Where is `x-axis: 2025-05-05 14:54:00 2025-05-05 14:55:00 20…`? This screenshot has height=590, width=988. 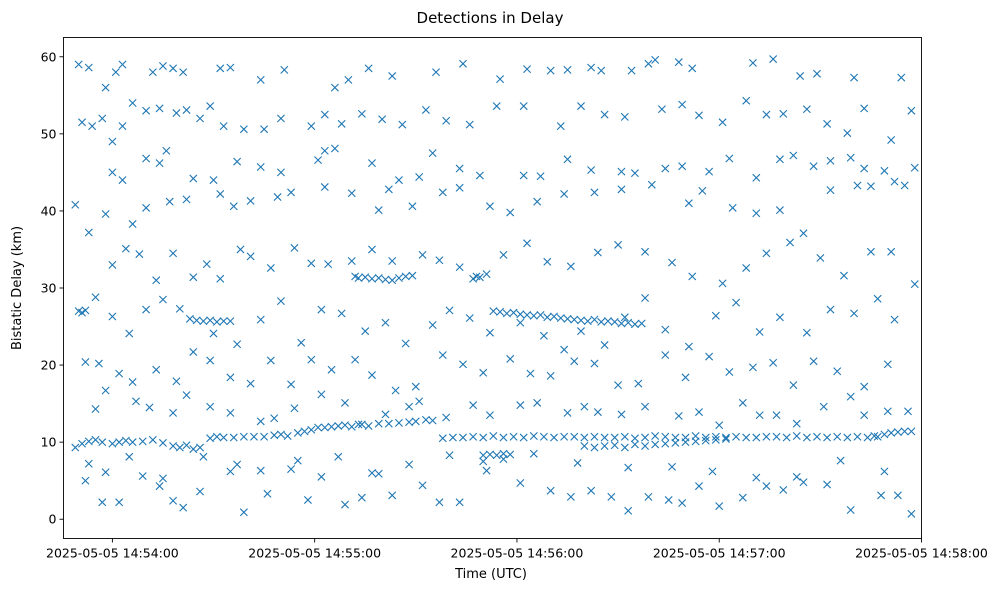 x-axis: 2025-05-05 14:54:00 2025-05-05 14:55:00 20… is located at coordinates (517, 549).